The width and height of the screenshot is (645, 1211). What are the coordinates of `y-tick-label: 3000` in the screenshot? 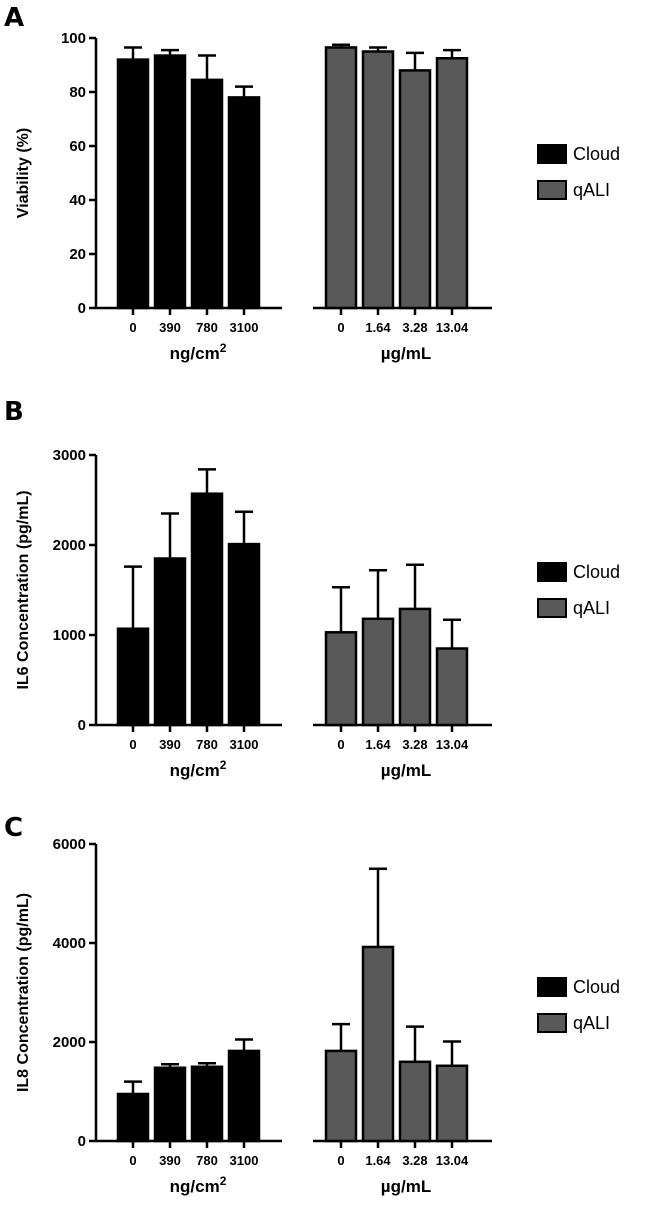 It's located at (69, 455).